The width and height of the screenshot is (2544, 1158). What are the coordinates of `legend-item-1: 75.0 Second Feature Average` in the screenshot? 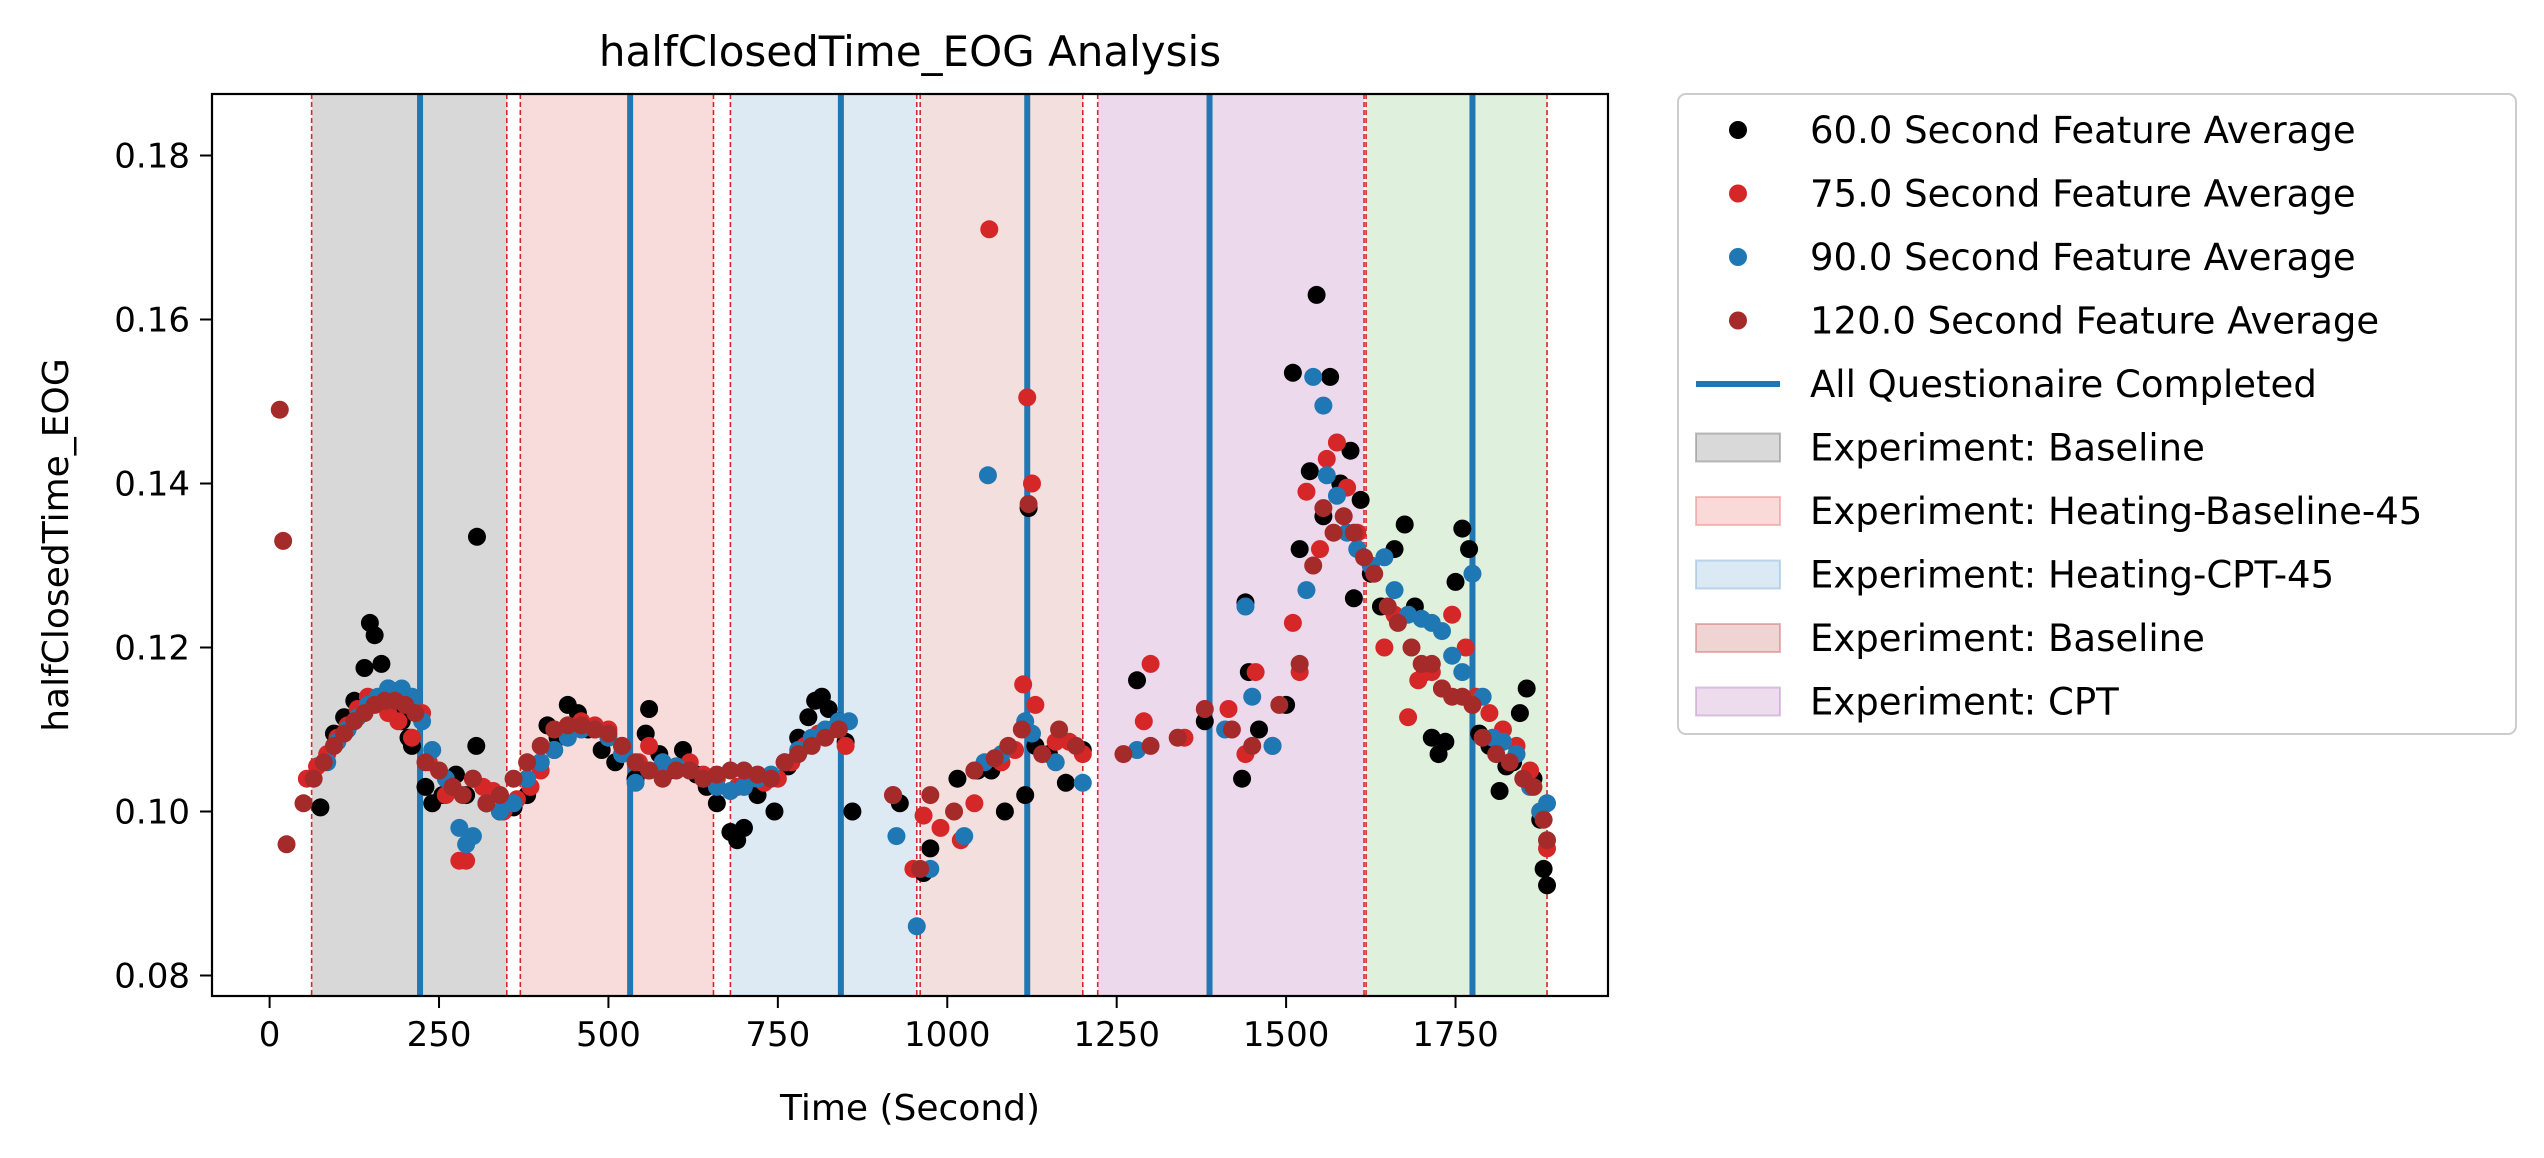 It's located at (2042, 194).